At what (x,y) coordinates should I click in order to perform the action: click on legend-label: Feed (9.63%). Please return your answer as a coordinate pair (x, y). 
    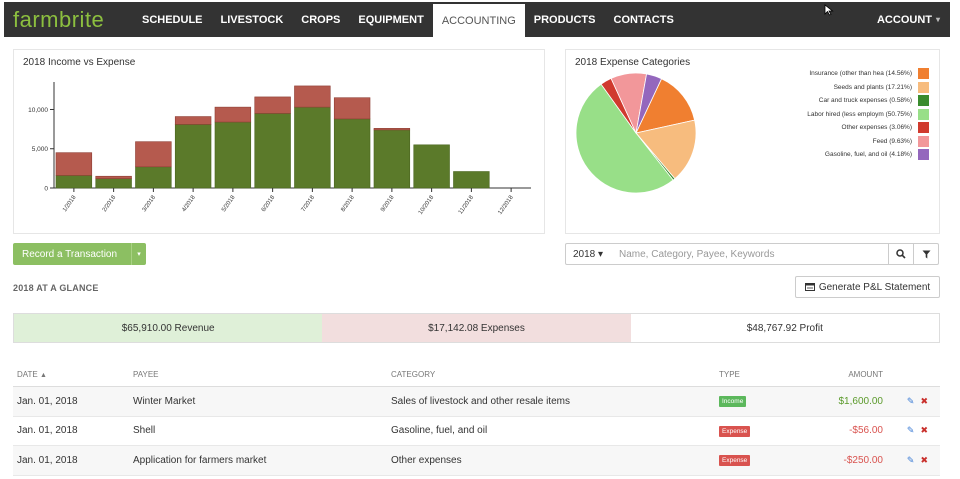
    Looking at the image, I should click on (892, 141).